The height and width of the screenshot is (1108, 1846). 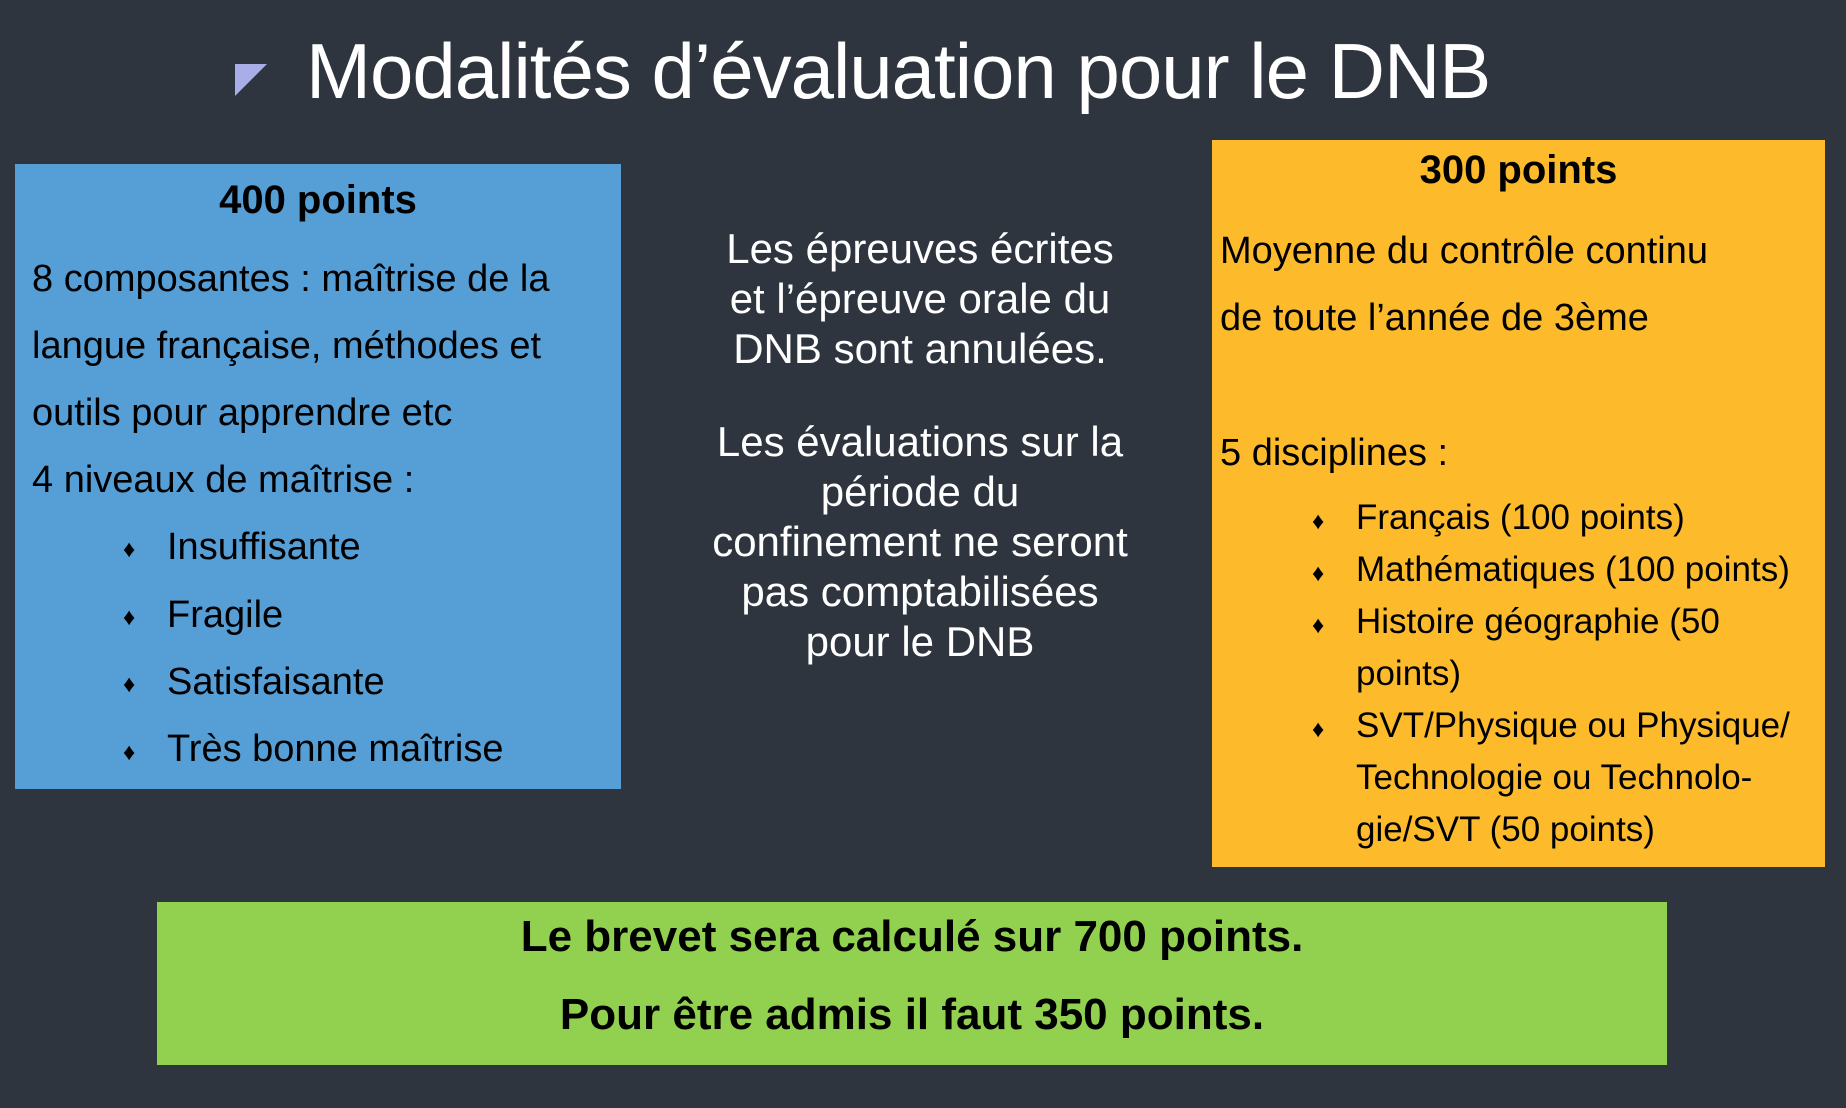 What do you see at coordinates (1573, 569) in the screenshot?
I see `discipline-item: Mathématiques (100 points)` at bounding box center [1573, 569].